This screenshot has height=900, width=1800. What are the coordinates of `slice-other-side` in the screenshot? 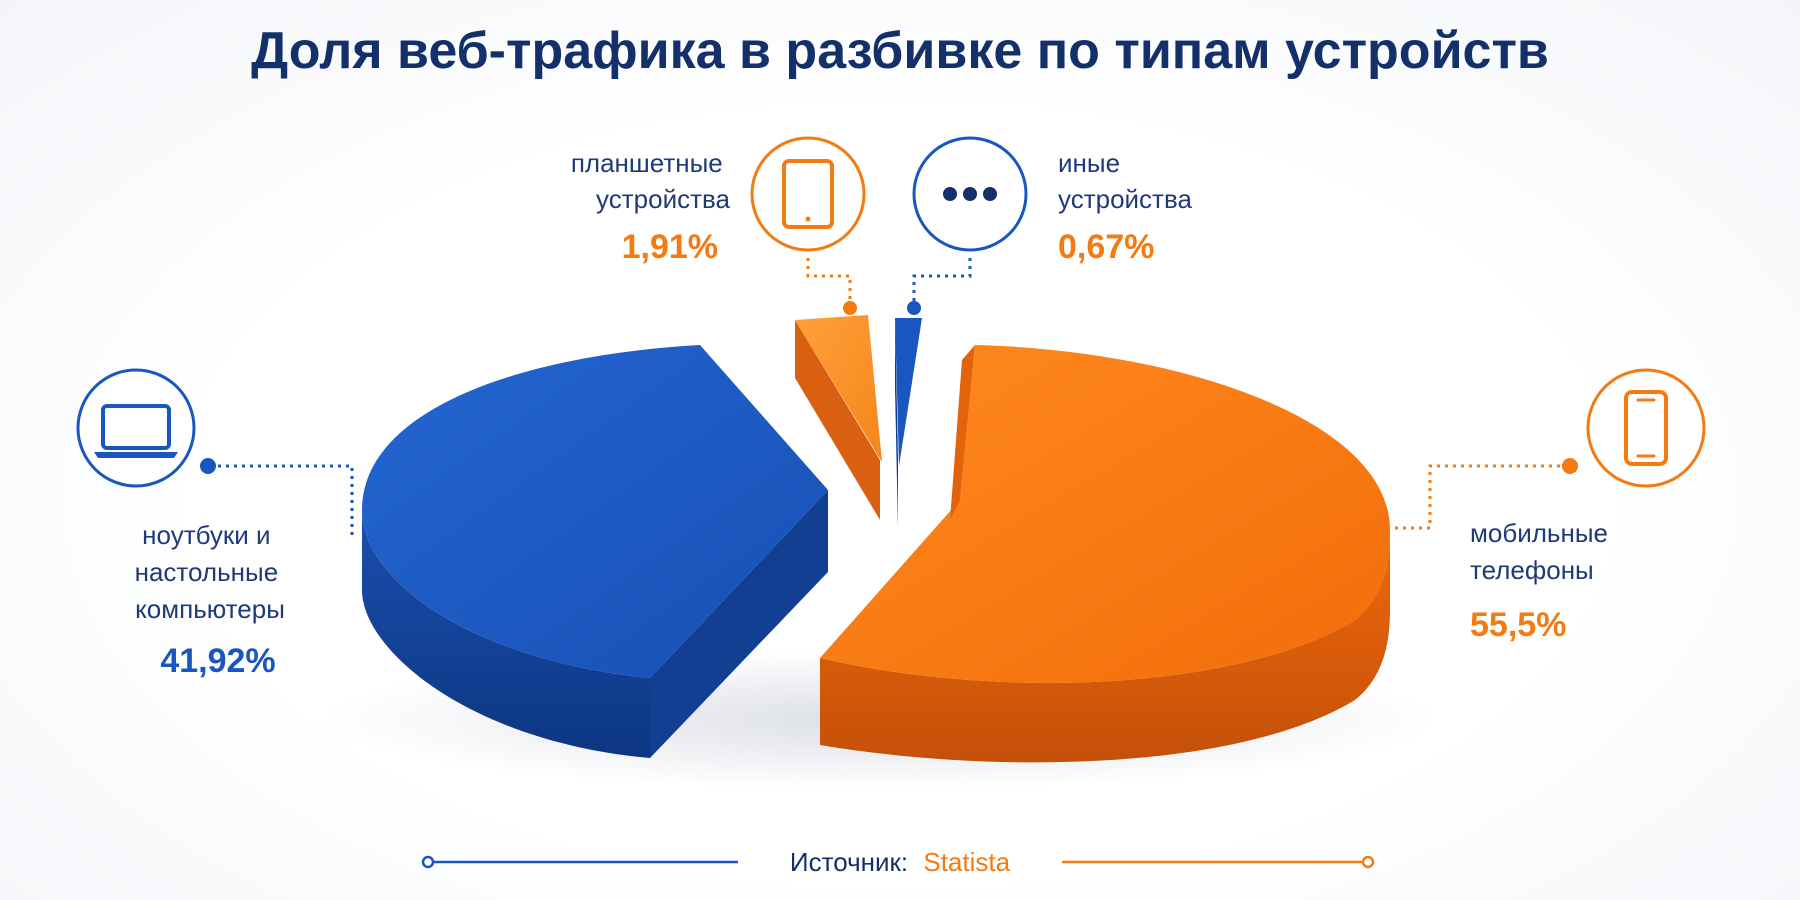 It's located at (896, 423).